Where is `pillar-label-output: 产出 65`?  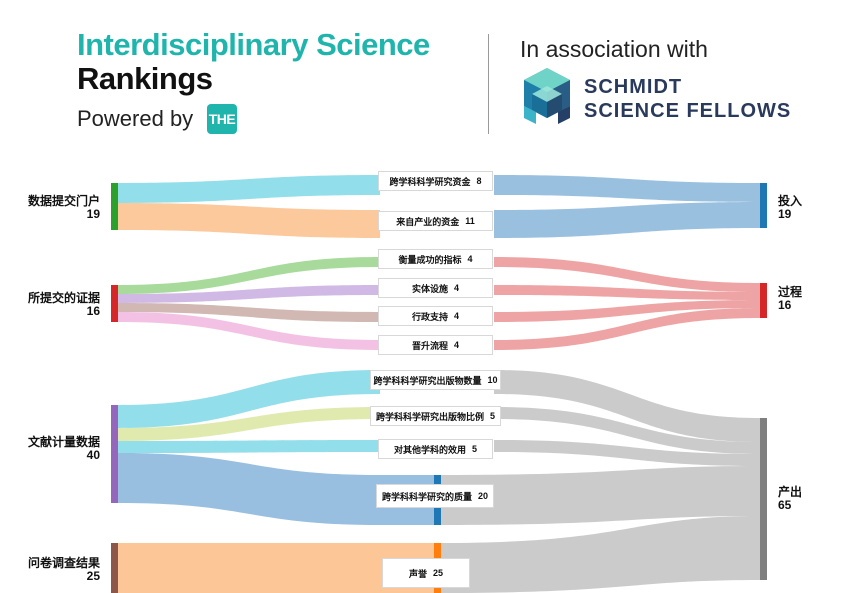
pillar-label-output: 产出 65 is located at coordinates (790, 498).